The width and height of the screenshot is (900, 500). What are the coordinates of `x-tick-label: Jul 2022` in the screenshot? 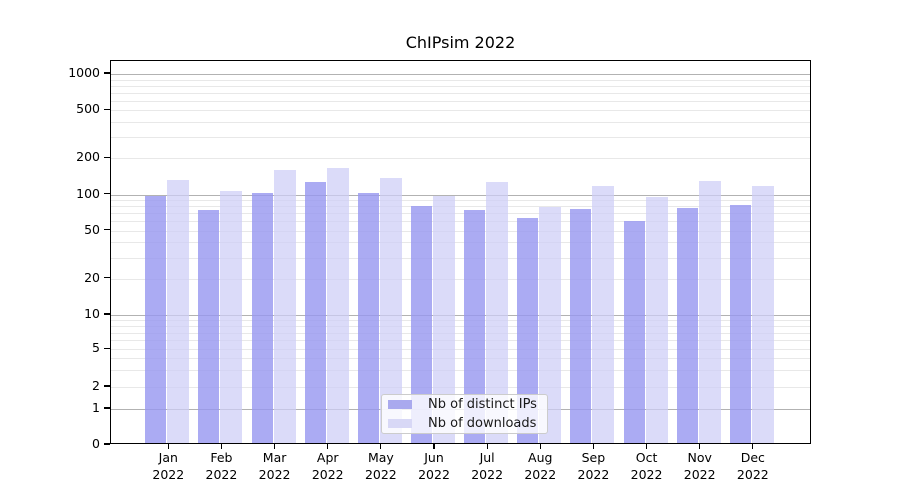 It's located at (487, 466).